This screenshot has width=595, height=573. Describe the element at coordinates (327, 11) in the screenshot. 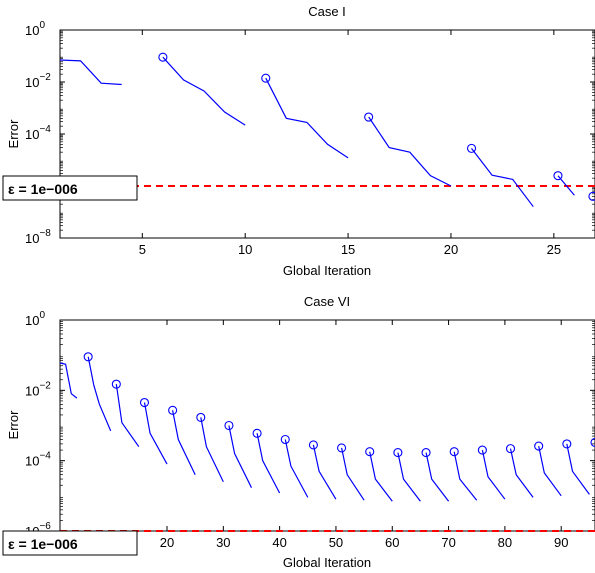

I see `chart-title: Case I` at that location.